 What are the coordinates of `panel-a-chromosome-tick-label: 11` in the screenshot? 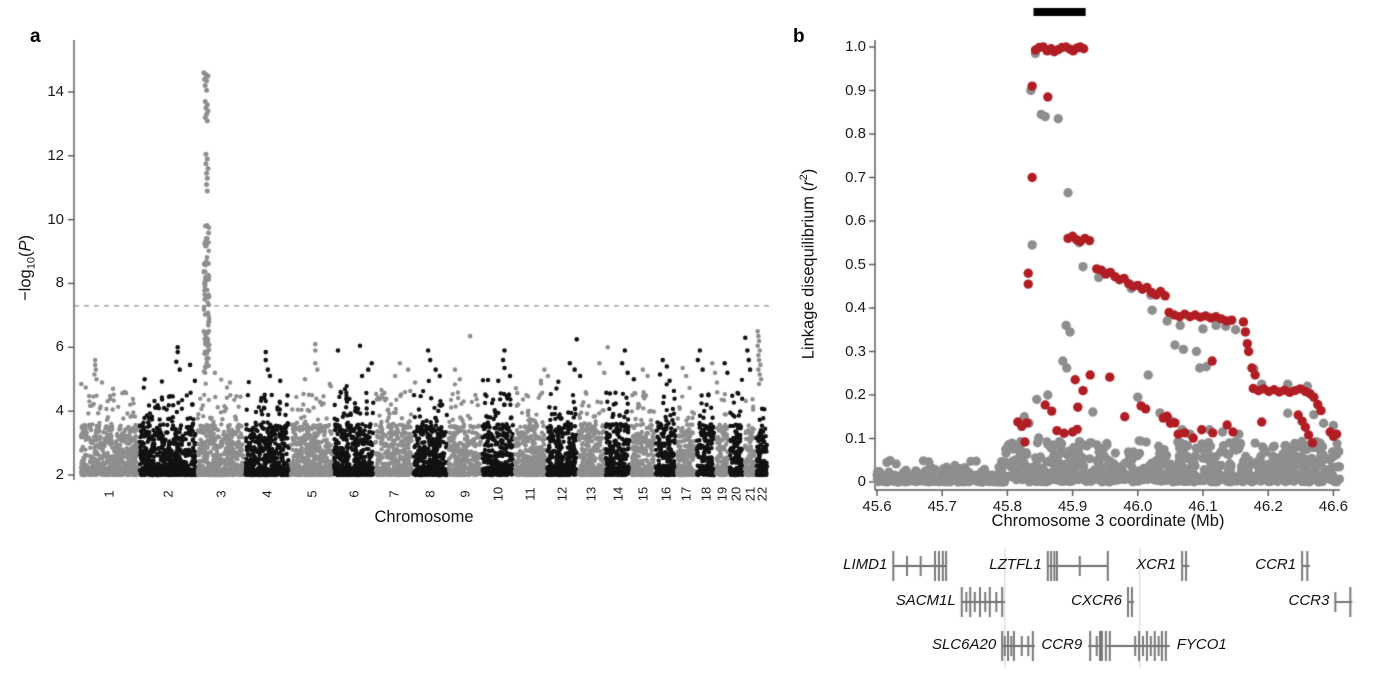 It's located at (530, 494).